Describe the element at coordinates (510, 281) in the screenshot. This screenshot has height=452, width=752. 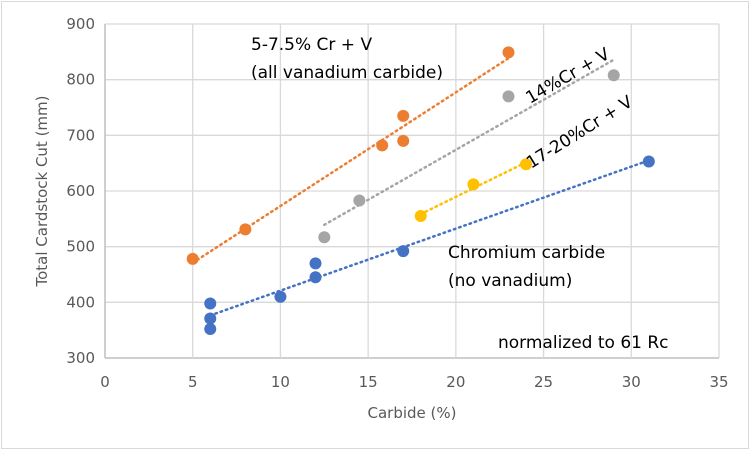
I see `annotation-blue-line2: (no vanadium)` at that location.